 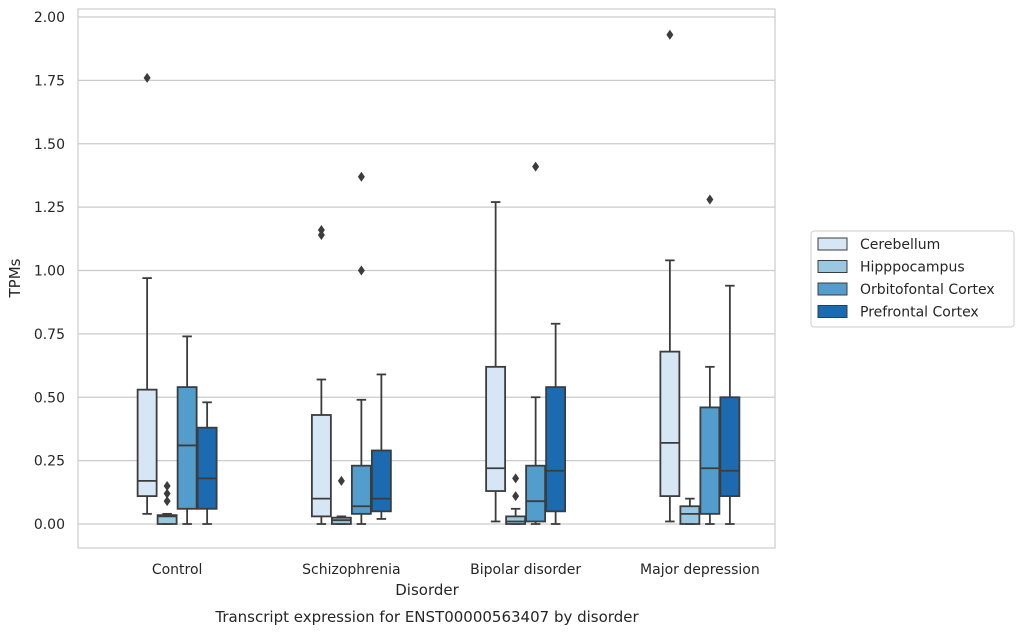 I want to click on legend-label: Orbitofontal Cortex, so click(x=927, y=290).